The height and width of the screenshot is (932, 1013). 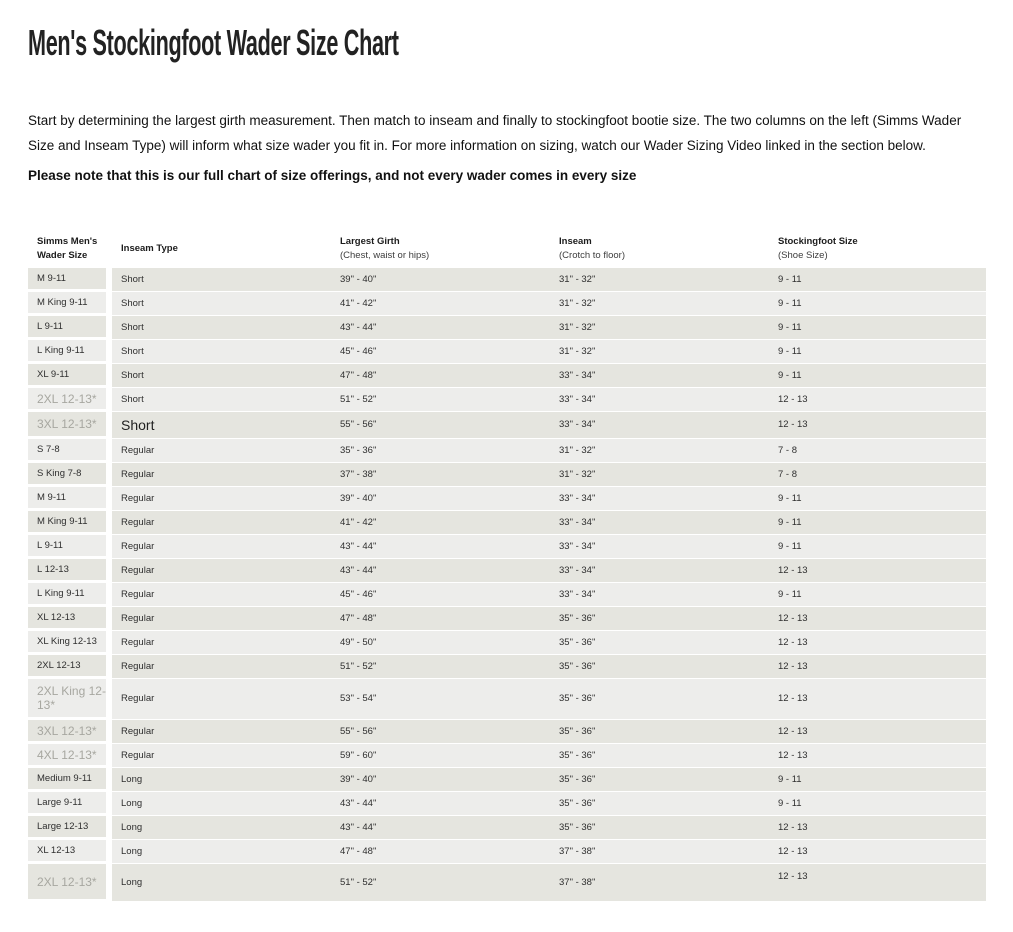 What do you see at coordinates (50, 326) in the screenshot?
I see `wader-size-cell-text: L 9-11` at bounding box center [50, 326].